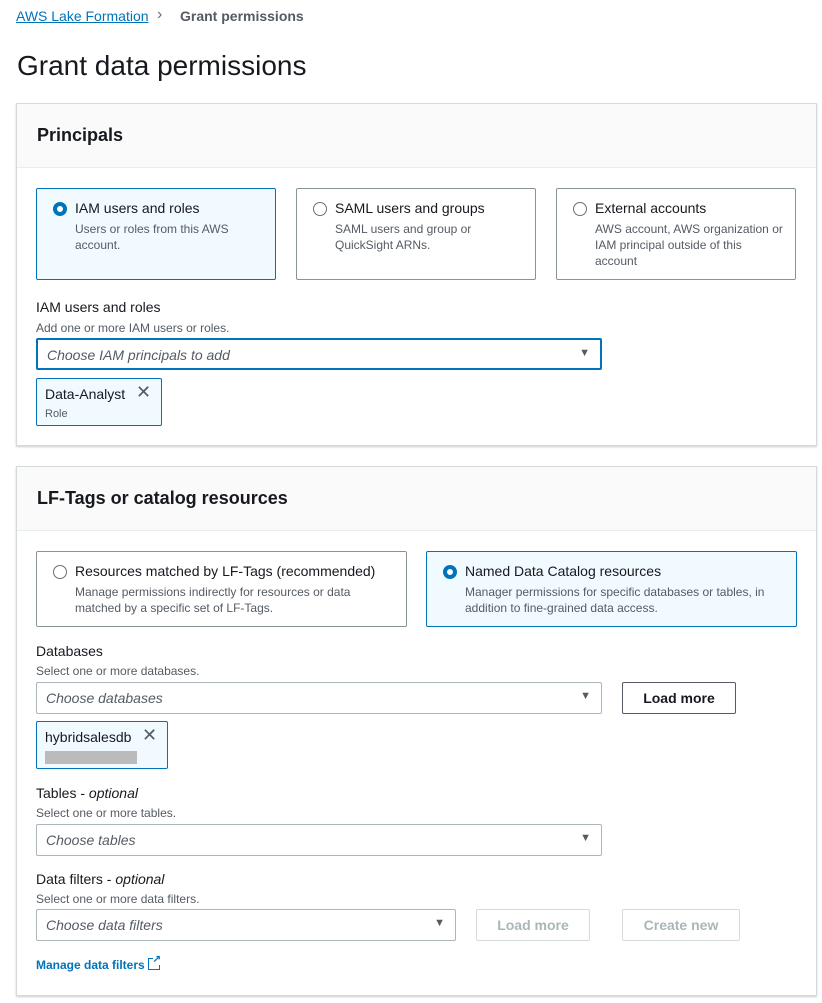 This screenshot has height=1003, width=822. I want to click on option-label: Named Data Catalog resources, so click(563, 571).